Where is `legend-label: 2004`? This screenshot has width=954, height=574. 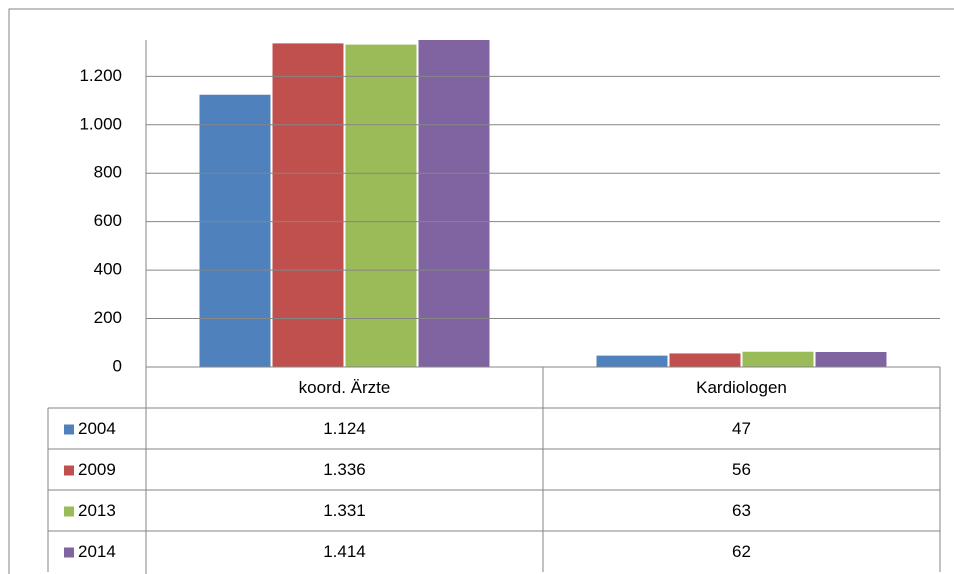 legend-label: 2004 is located at coordinates (97, 428).